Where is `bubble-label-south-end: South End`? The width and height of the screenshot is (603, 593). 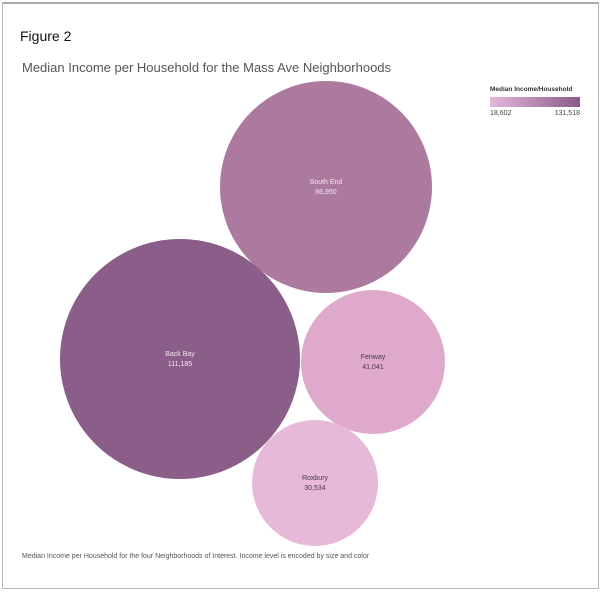
bubble-label-south-end: South End is located at coordinates (326, 182).